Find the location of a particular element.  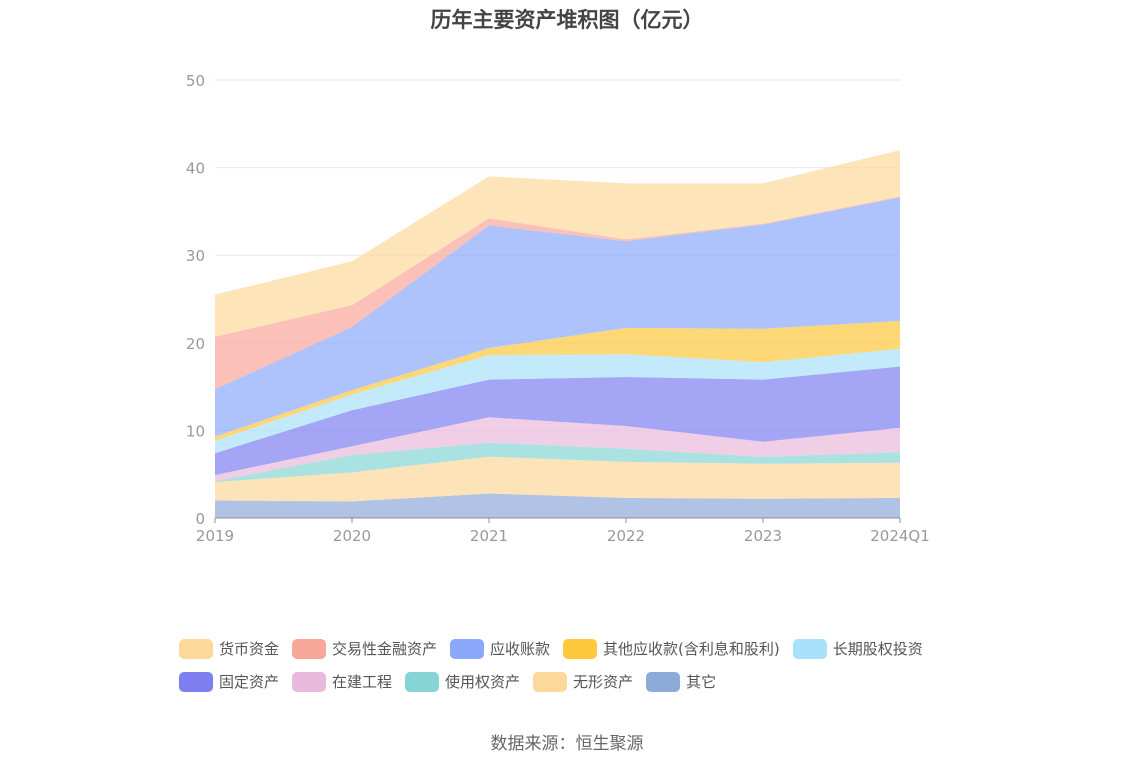

y-tick-label: 0 is located at coordinates (200, 519).